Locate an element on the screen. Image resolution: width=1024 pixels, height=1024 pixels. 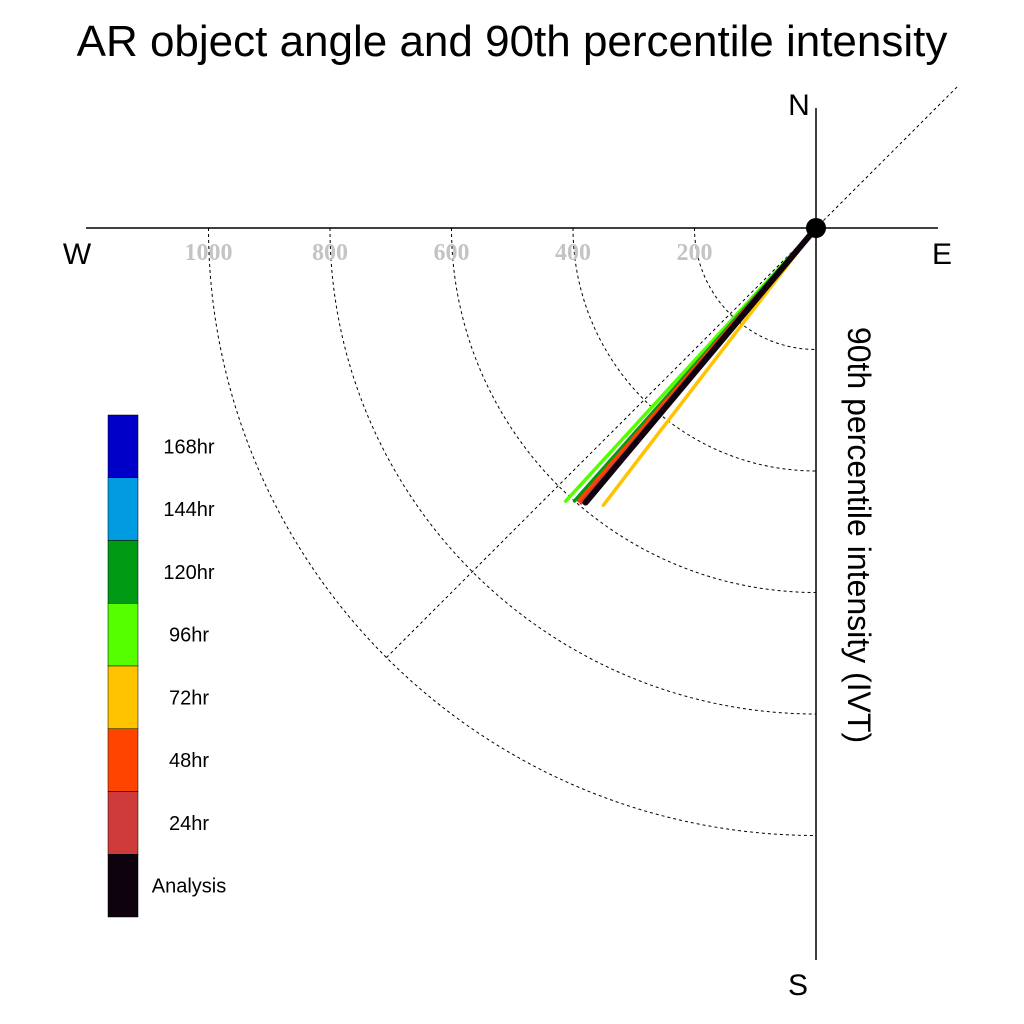
compass-south-label: S is located at coordinates (798, 985).